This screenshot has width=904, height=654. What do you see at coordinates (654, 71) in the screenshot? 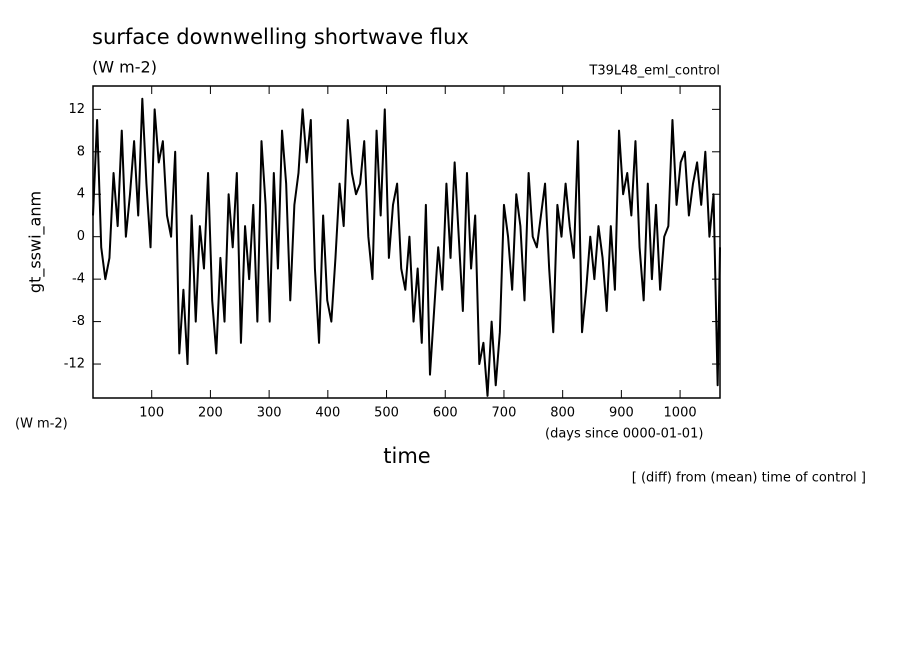
I see `run-label: T39L48_eml_control` at bounding box center [654, 71].